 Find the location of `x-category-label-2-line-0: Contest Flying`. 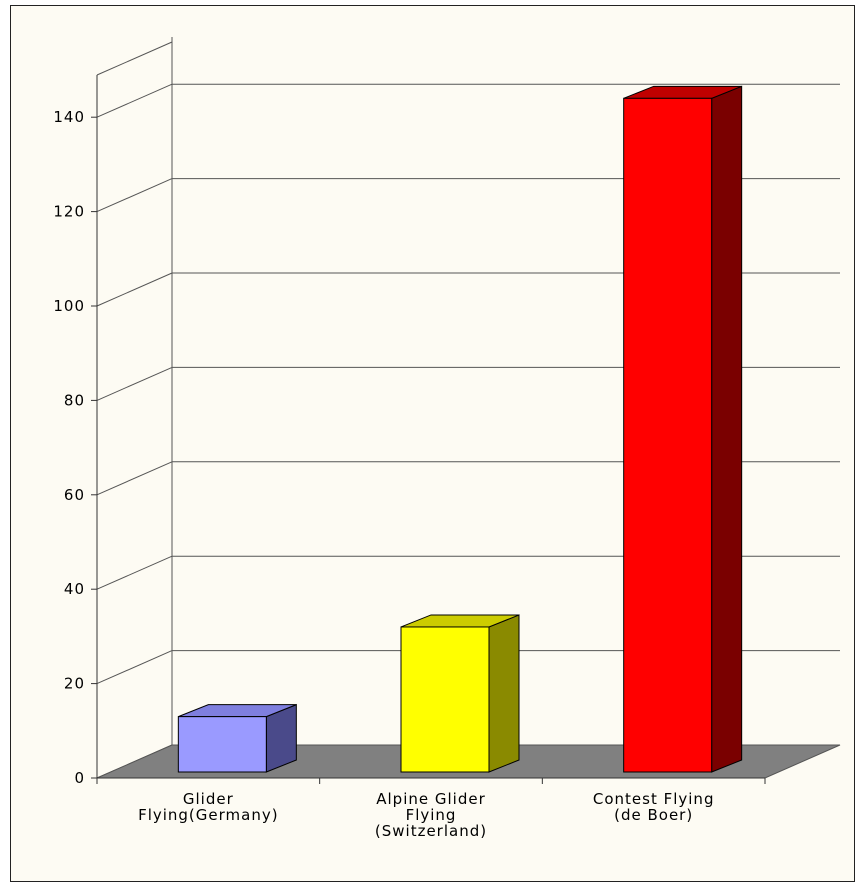

x-category-label-2-line-0: Contest Flying is located at coordinates (654, 799).